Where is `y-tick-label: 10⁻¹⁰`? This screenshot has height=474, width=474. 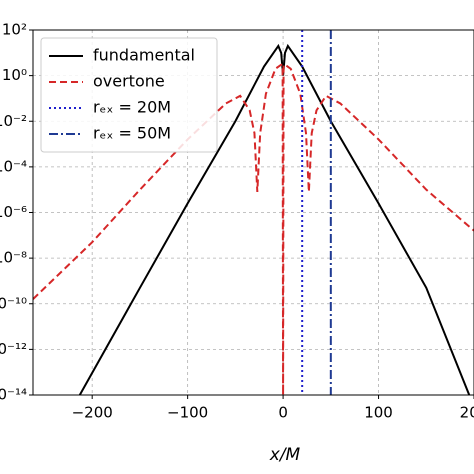 y-tick-label: 10⁻¹⁰ is located at coordinates (13, 303).